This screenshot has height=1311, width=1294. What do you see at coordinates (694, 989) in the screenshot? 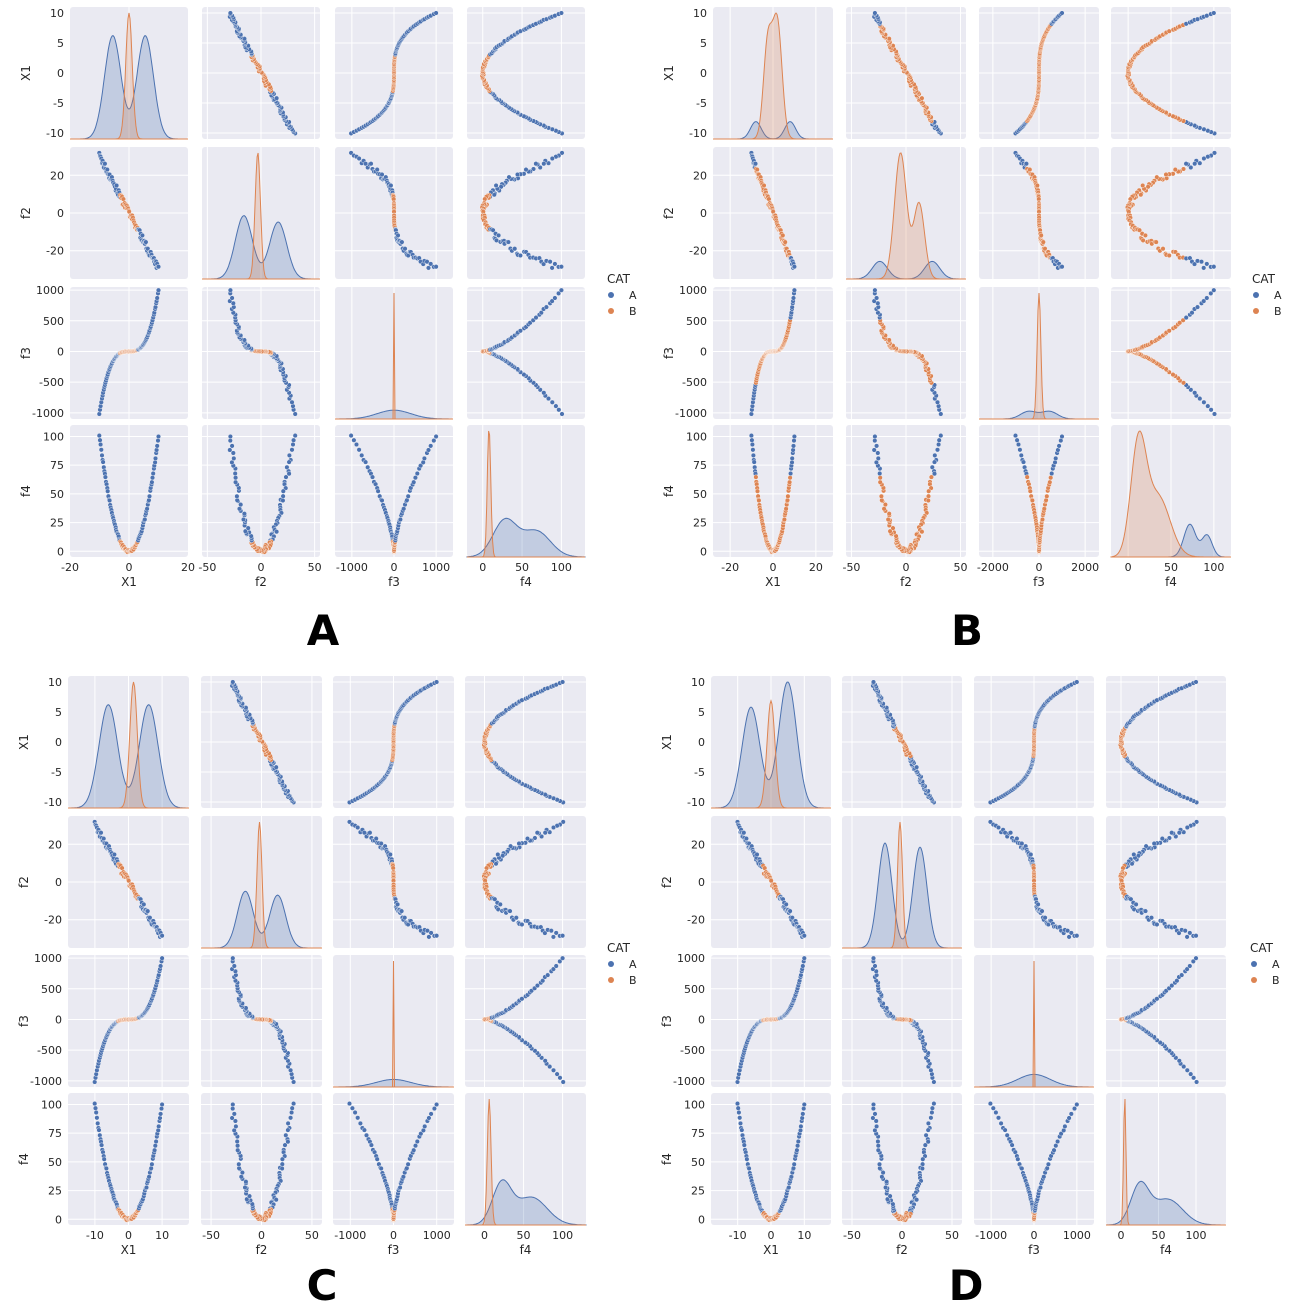
I see `y-tick-label: 500` at bounding box center [694, 989].